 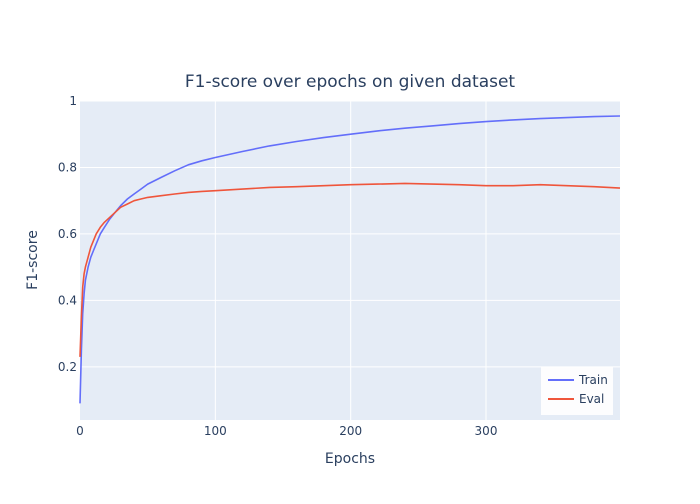 I want to click on legend-box, so click(x=577, y=391).